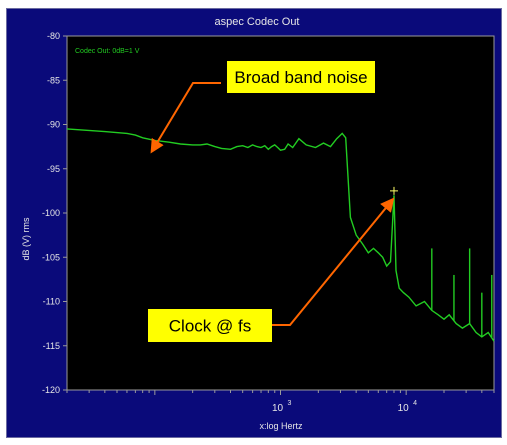 The height and width of the screenshot is (445, 507). What do you see at coordinates (415, 403) in the screenshot?
I see `x-tick-exponent: 4` at bounding box center [415, 403].